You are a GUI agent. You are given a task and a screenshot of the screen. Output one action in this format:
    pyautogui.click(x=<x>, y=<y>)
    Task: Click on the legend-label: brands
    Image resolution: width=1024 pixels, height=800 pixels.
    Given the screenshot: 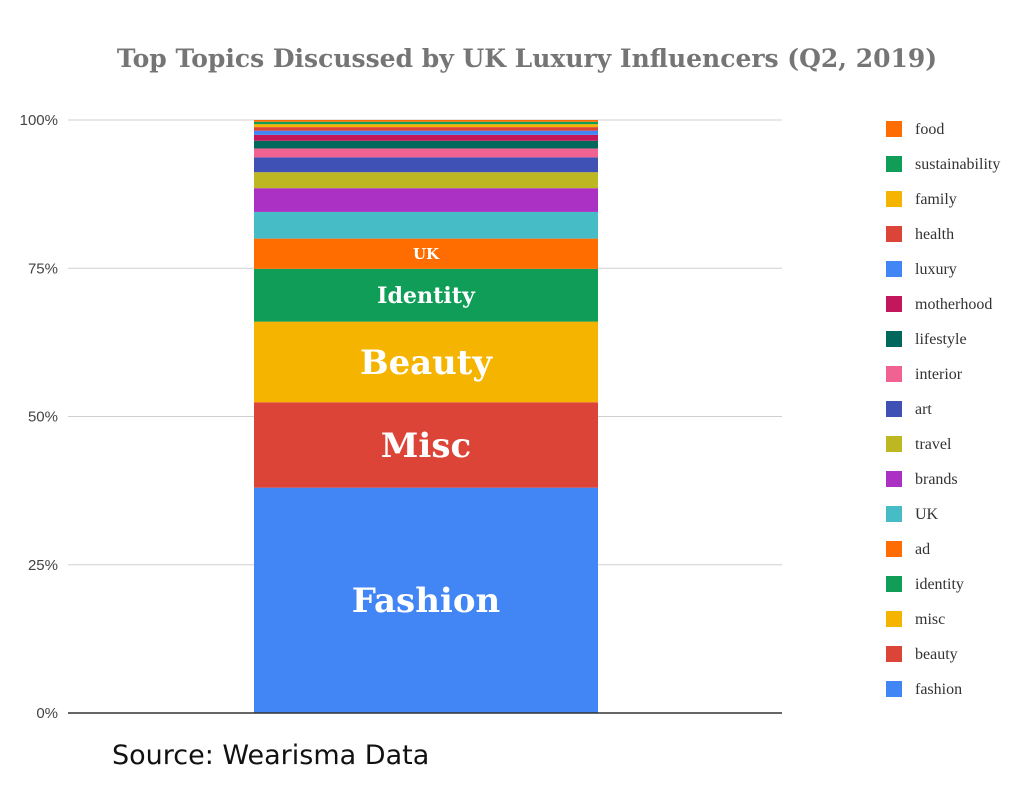 What is the action you would take?
    pyautogui.click(x=936, y=479)
    